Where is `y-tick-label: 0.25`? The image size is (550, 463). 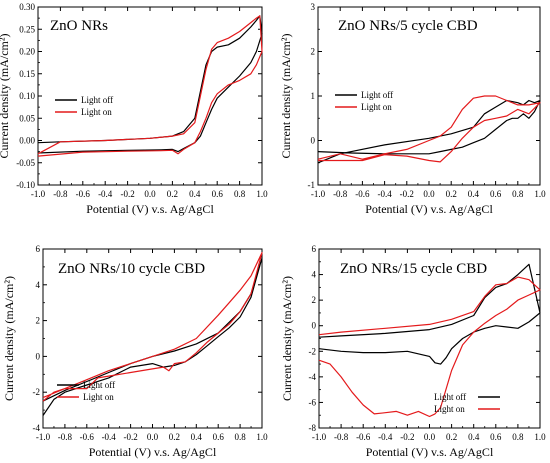 y-tick-label: 0.25 is located at coordinates (27, 29).